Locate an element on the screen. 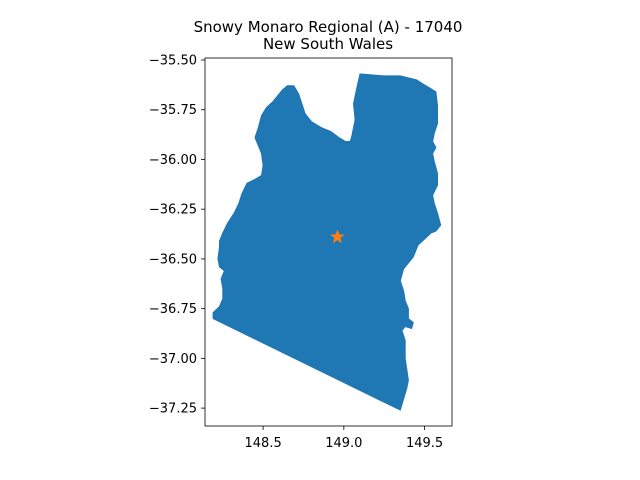 This screenshot has height=480, width=640. x-tick-label: 149.0 is located at coordinates (343, 443).